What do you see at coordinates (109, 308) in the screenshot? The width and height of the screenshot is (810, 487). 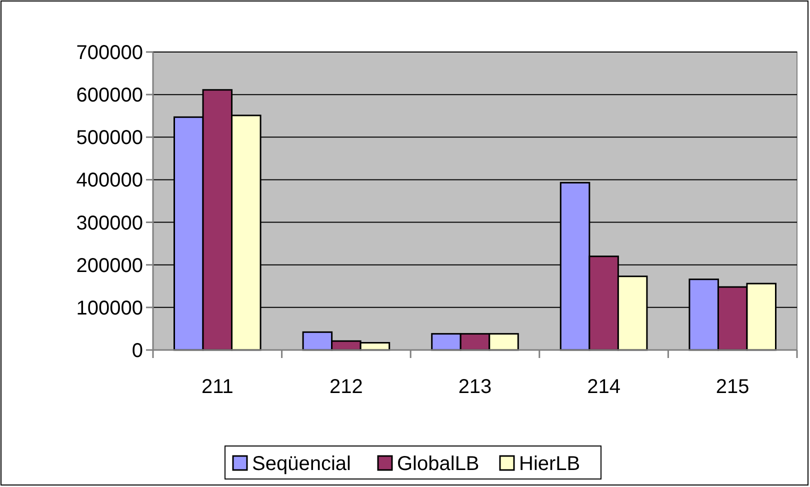 I see `y-tick-label: 100000` at bounding box center [109, 308].